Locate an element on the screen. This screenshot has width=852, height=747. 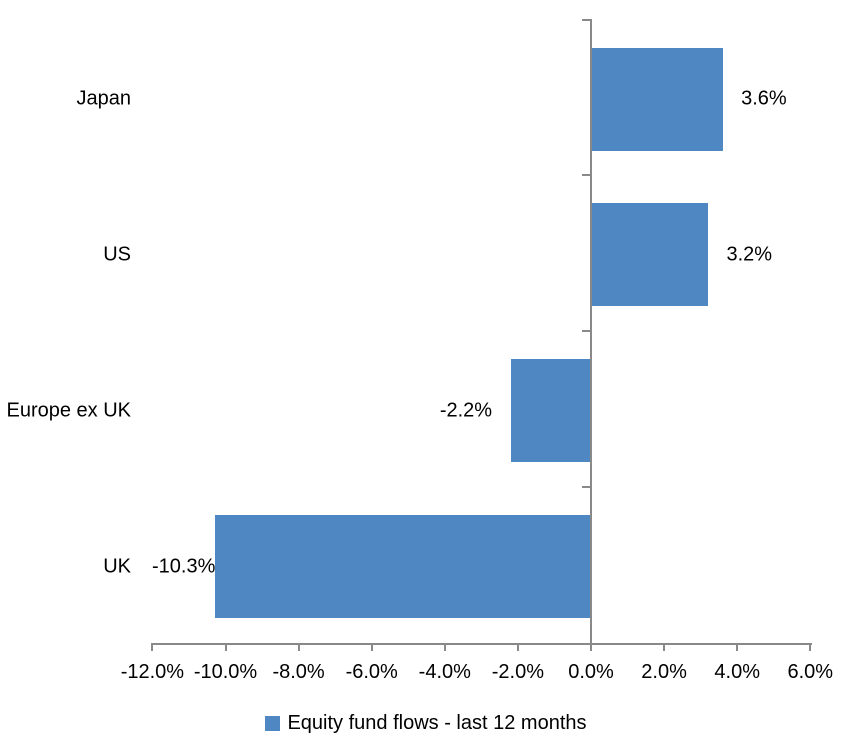
x-tick-label-4-0: 4.0% is located at coordinates (737, 672).